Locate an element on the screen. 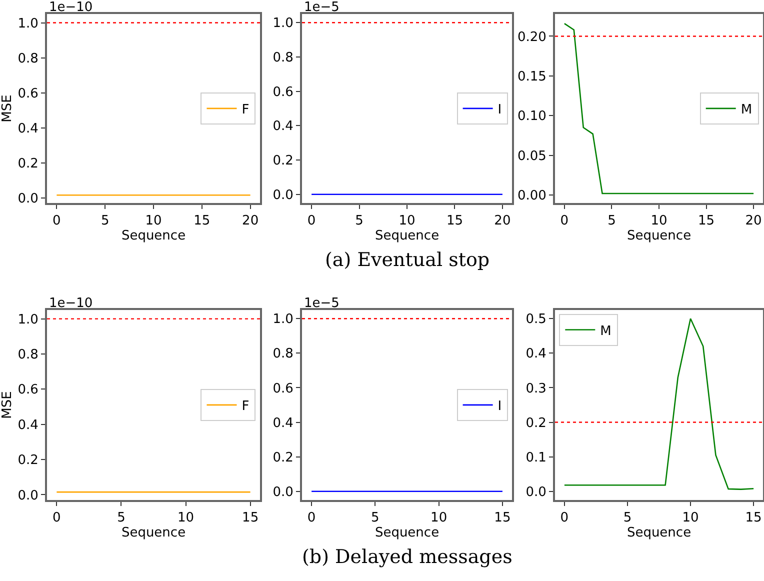 The image size is (764, 581). y-tick-label: 0.10 is located at coordinates (531, 116).